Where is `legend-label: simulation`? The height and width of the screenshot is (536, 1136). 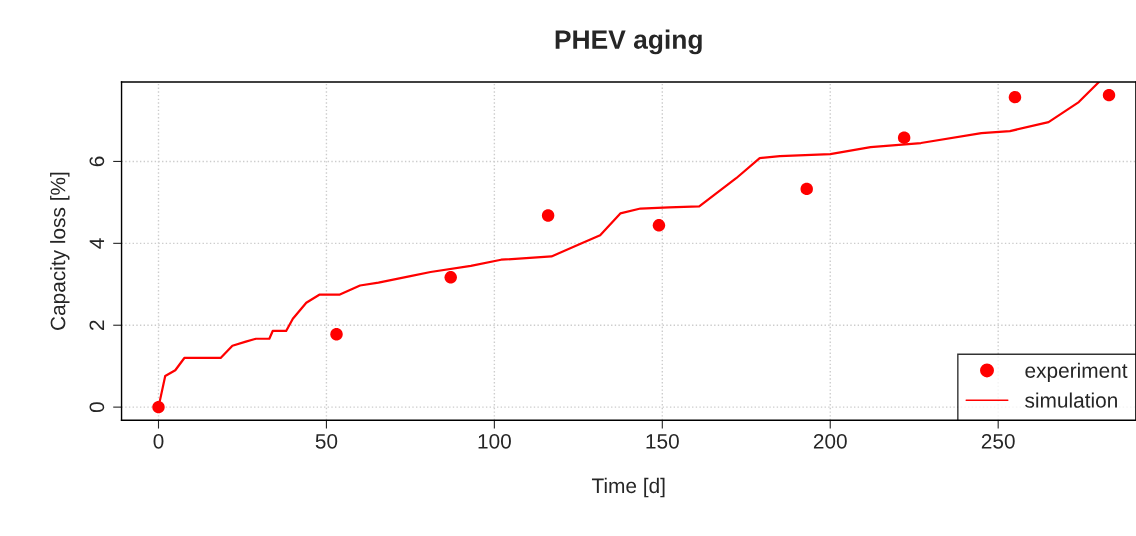 legend-label: simulation is located at coordinates (1071, 400).